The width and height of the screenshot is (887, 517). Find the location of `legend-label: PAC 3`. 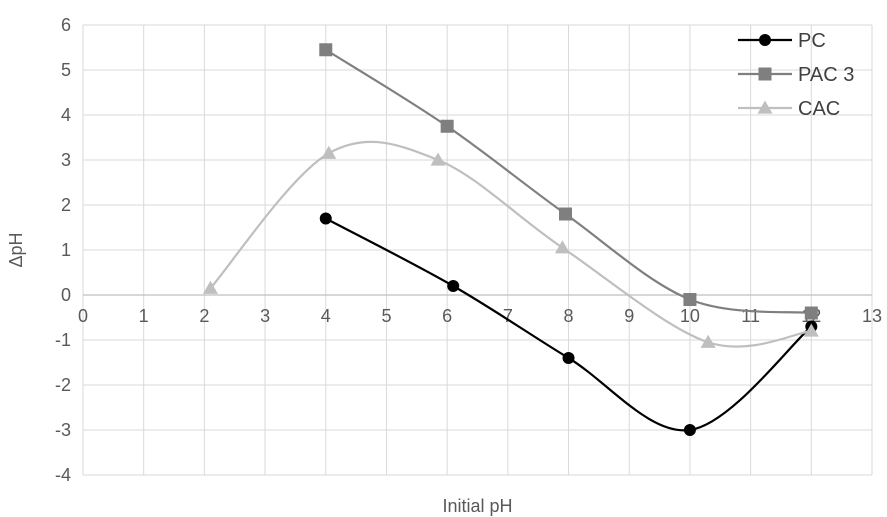

legend-label: PAC 3 is located at coordinates (826, 75).